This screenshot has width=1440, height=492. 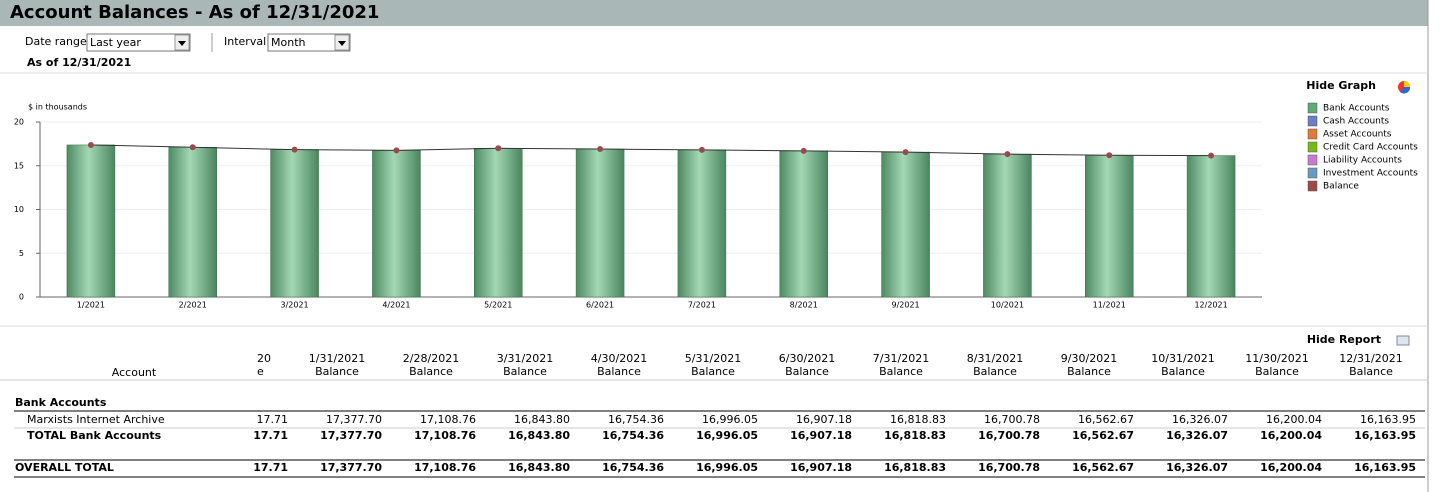 What do you see at coordinates (260, 371) in the screenshot?
I see `column-label: e` at bounding box center [260, 371].